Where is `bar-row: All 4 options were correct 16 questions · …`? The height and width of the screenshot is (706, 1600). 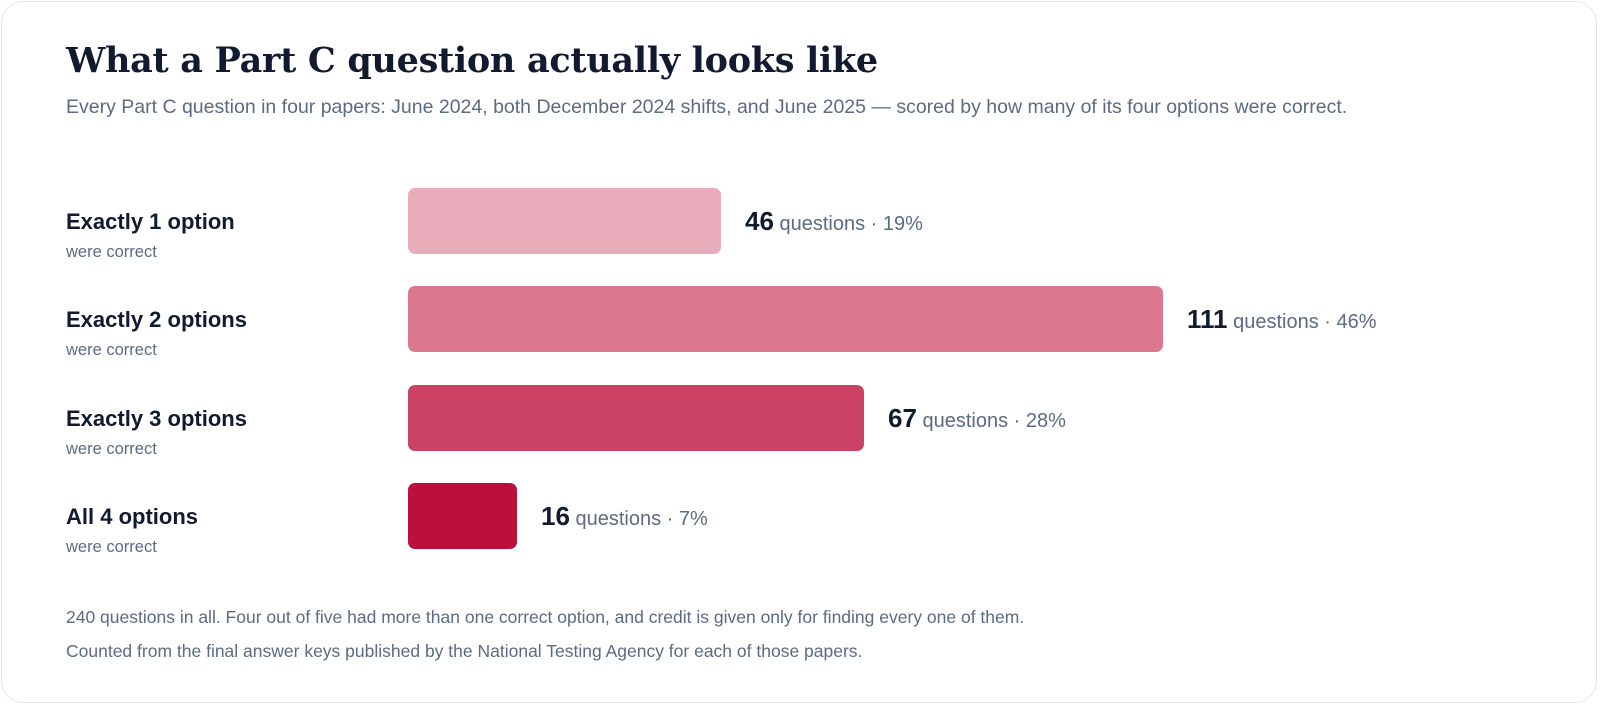
bar-row: All 4 options were correct 16 questions · … is located at coordinates (800, 519).